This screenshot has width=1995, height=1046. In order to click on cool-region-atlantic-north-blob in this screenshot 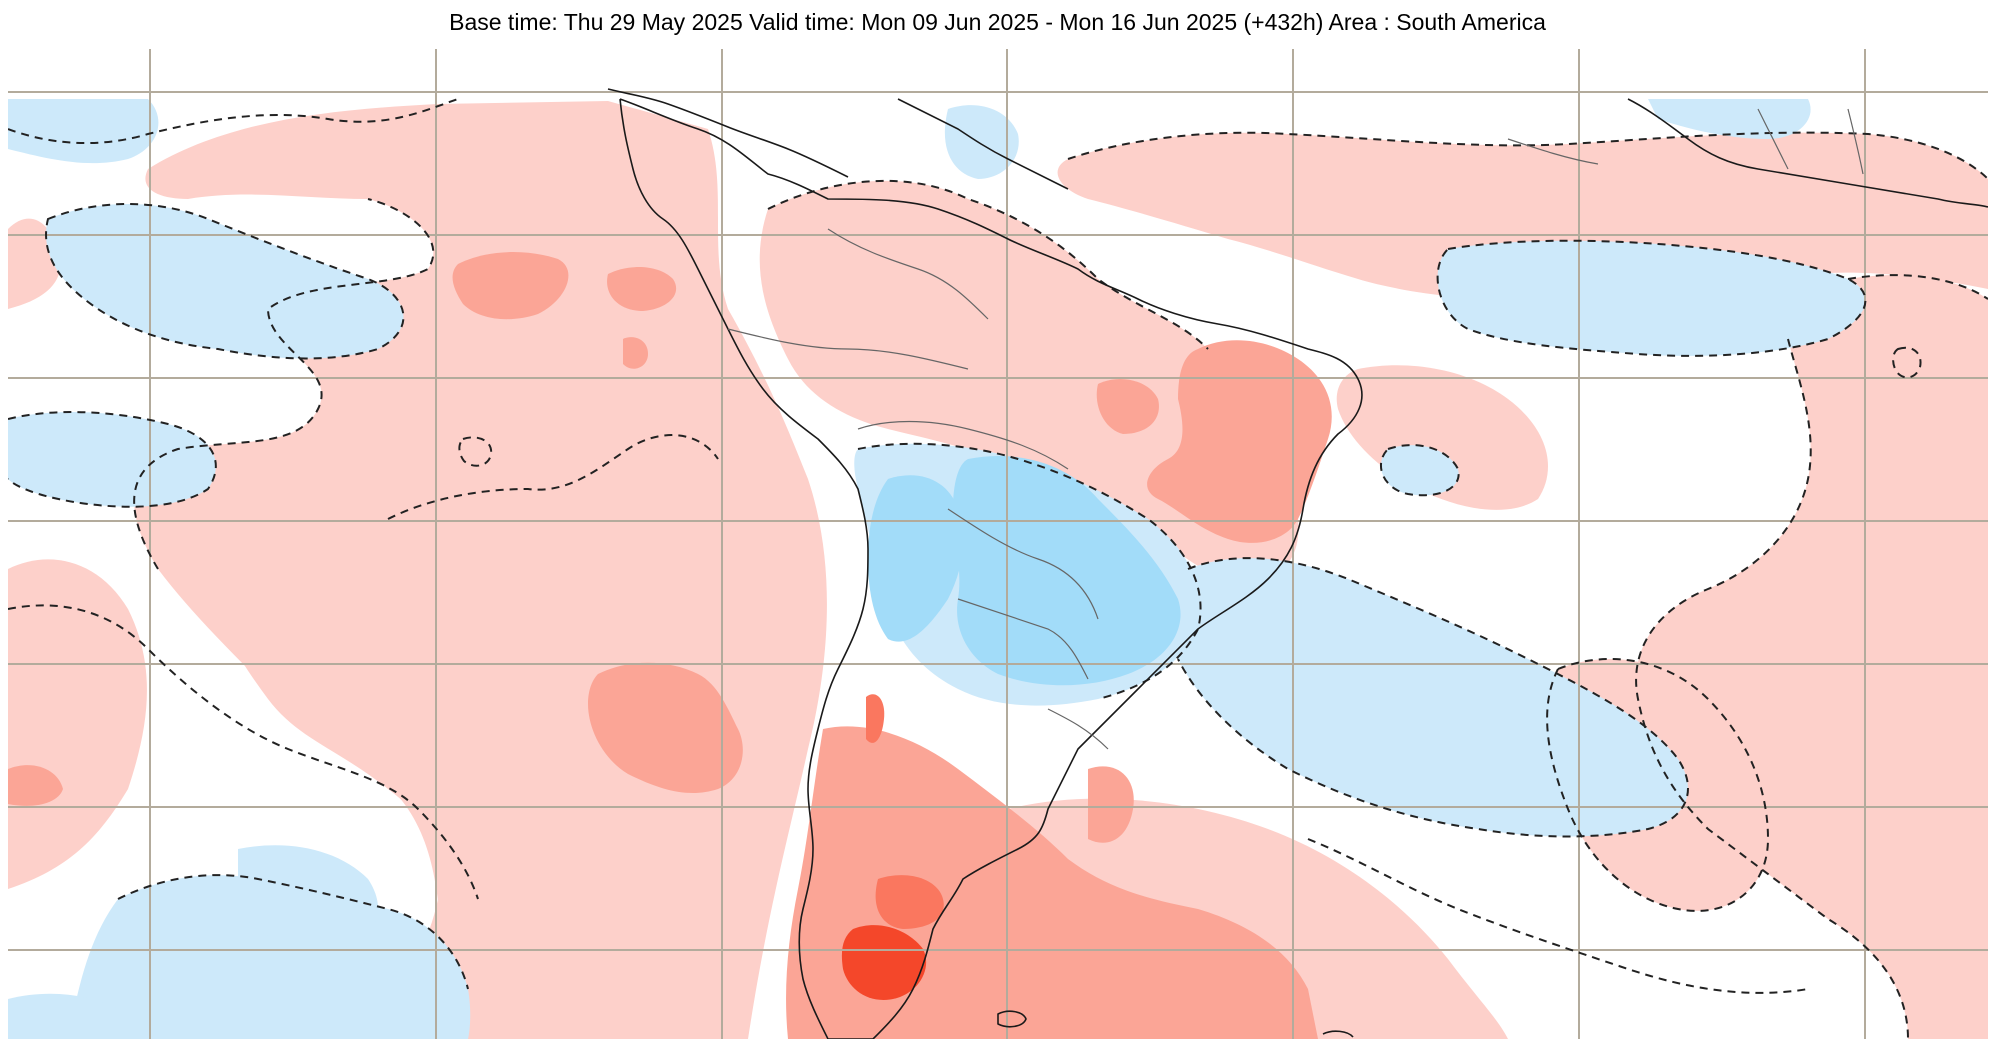, I will do `click(1651, 298)`.